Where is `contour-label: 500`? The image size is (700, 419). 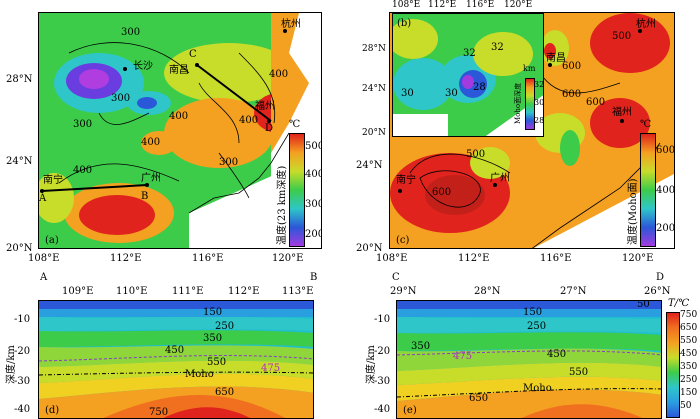 contour-label: 500 is located at coordinates (476, 154).